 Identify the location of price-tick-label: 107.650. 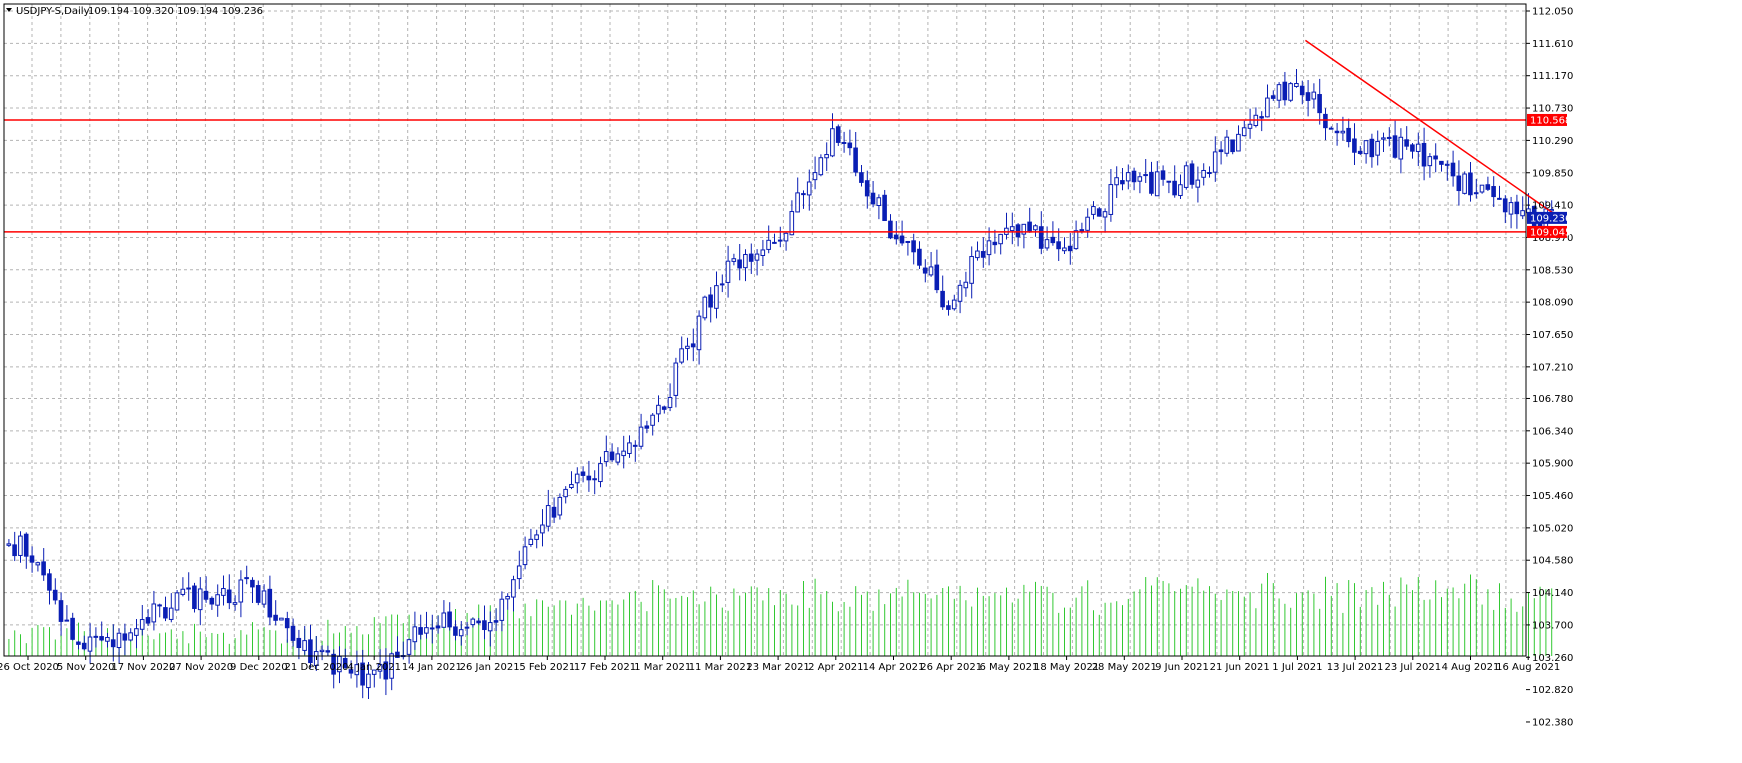
(1552, 335).